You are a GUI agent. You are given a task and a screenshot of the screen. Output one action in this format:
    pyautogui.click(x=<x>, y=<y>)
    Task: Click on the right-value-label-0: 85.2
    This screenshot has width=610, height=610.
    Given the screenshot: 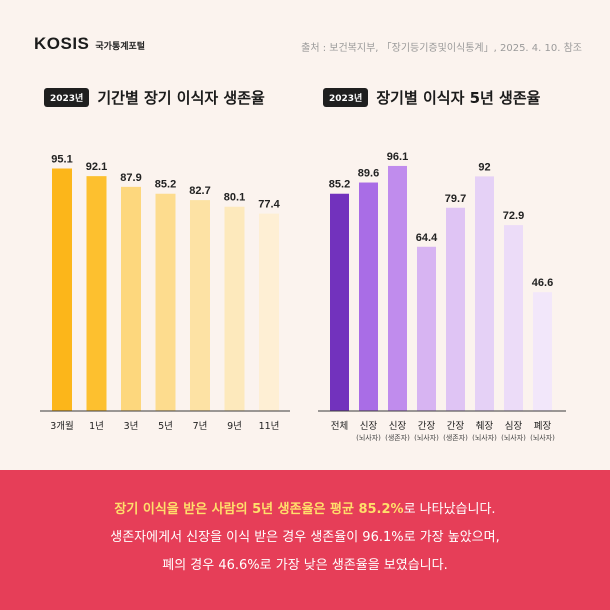 What is the action you would take?
    pyautogui.click(x=339, y=185)
    